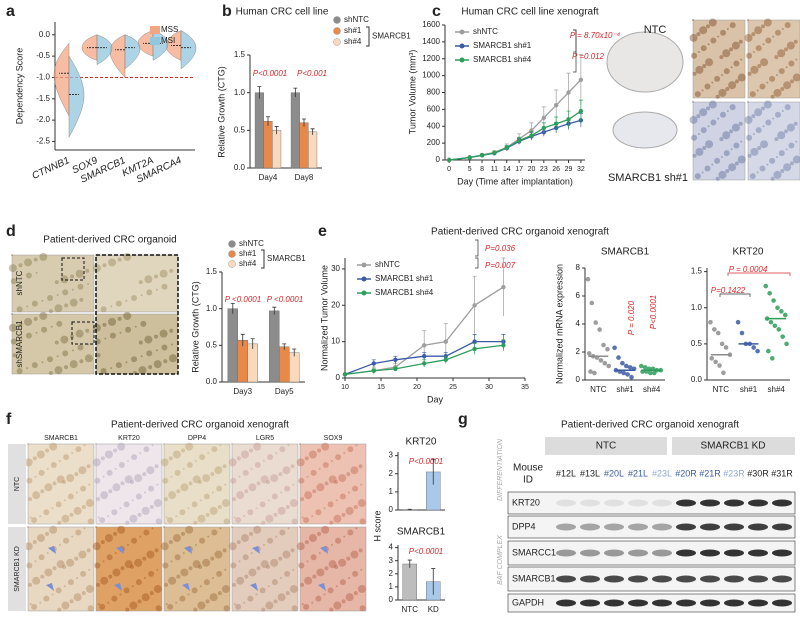 This screenshot has height=622, width=800. Describe the element at coordinates (404, 278) in the screenshot. I see `legend-label: SMARCB1 sh#1` at that location.